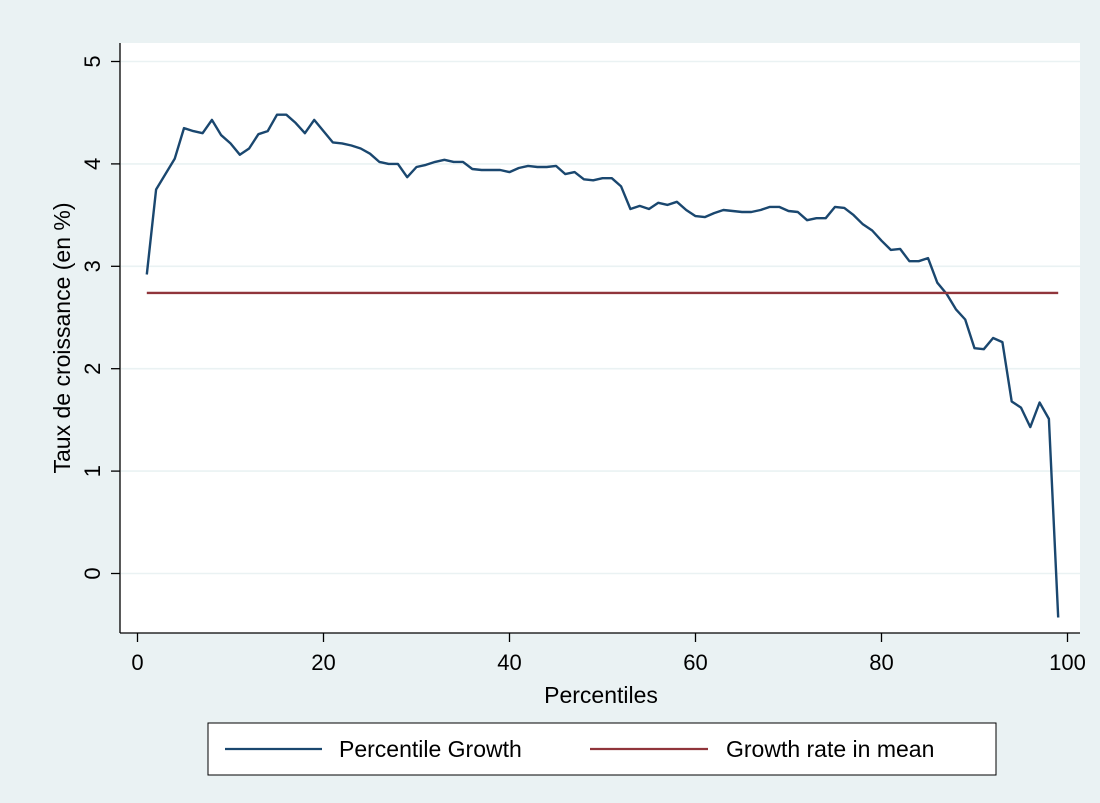  Describe the element at coordinates (137, 662) in the screenshot. I see `x-tick-label: 0` at that location.